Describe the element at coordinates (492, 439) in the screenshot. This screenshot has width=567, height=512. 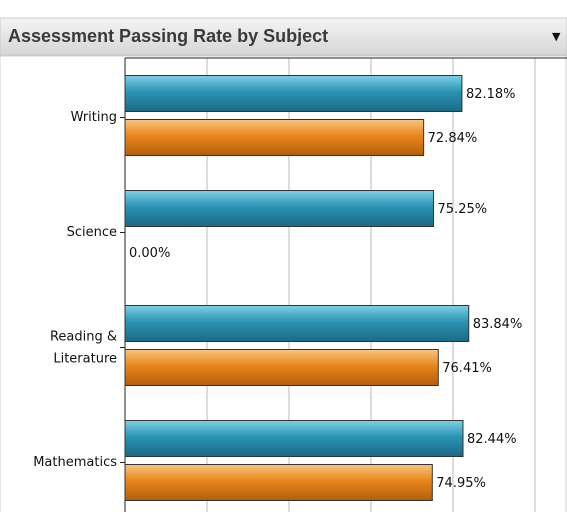
I see `data-label: 82.44%` at that location.